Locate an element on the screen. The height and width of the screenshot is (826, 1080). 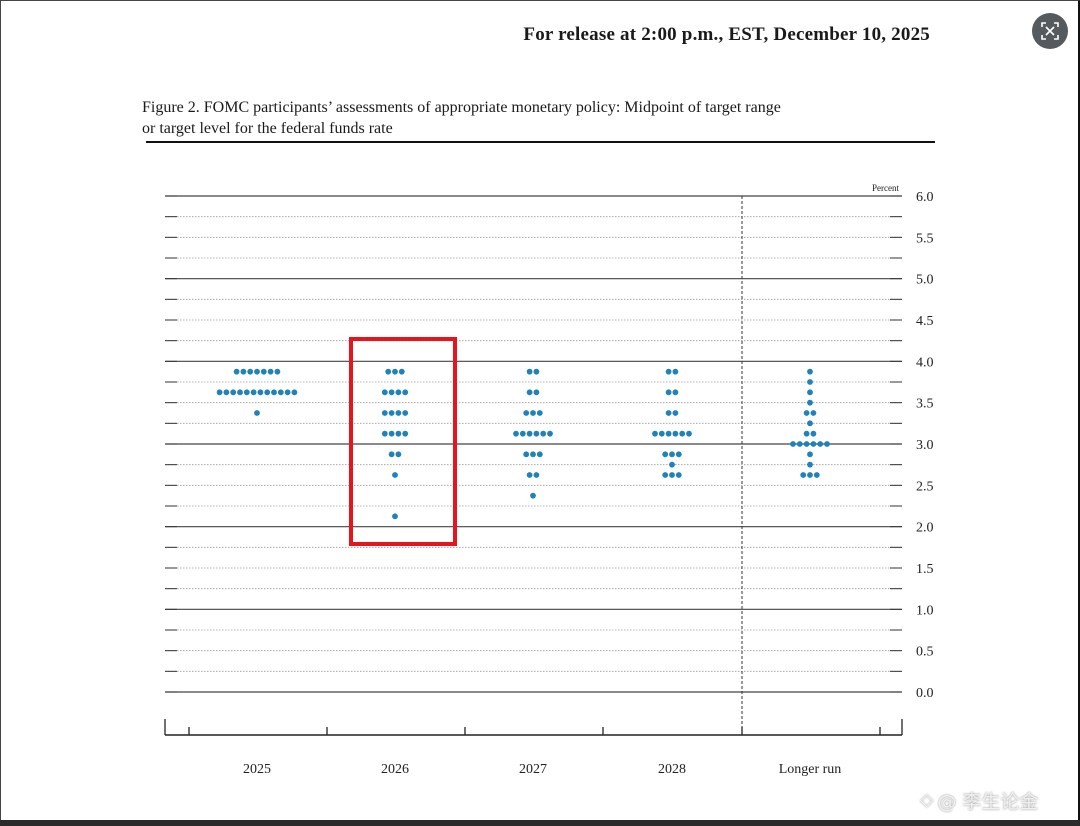
y-tick-label: 3.0 is located at coordinates (925, 445).